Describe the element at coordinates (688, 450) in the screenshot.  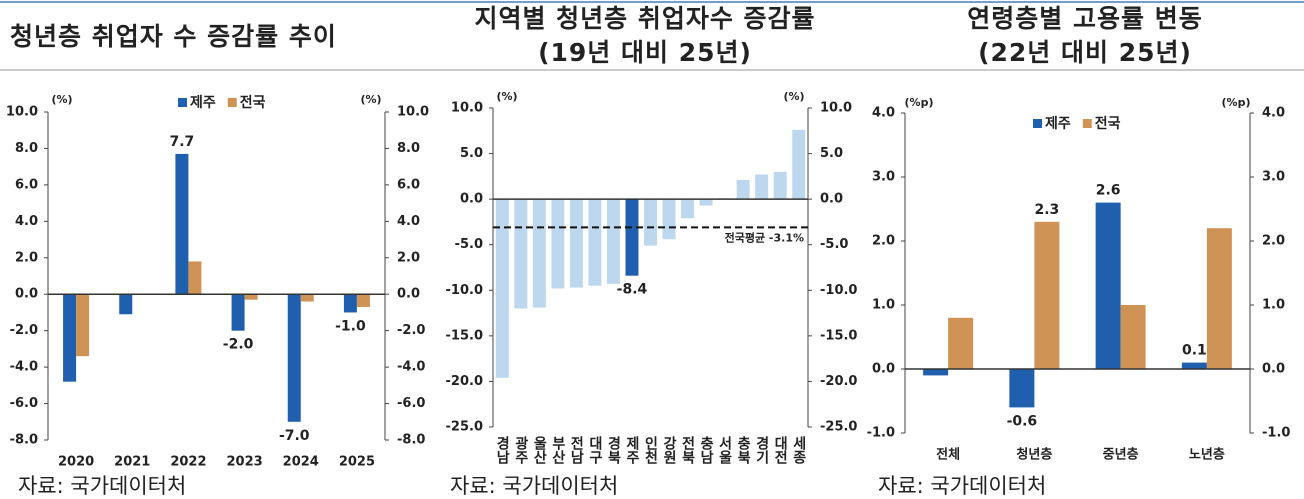
I see `x-tick-label: 전북` at that location.